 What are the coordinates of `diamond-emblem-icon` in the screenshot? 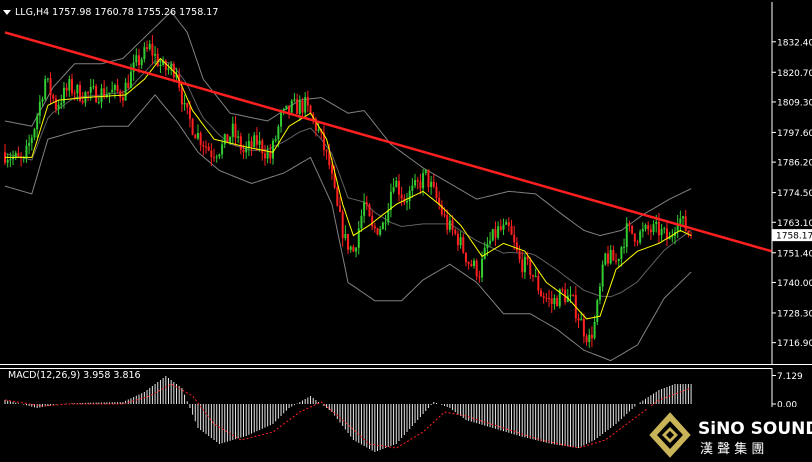 It's located at (670, 435).